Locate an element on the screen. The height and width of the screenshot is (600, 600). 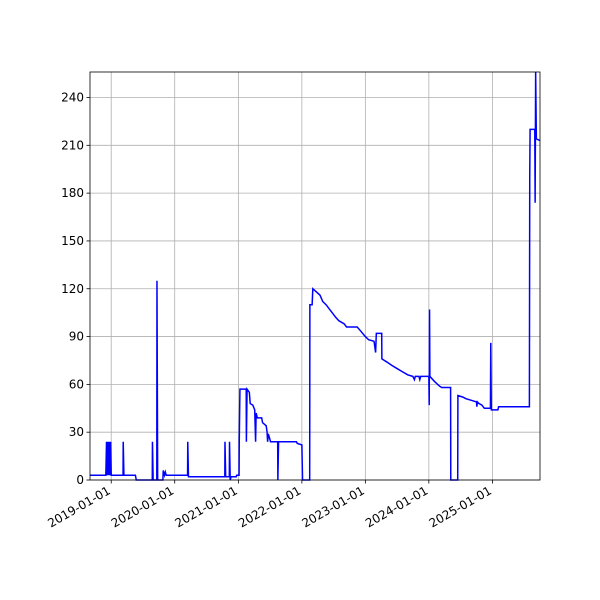
y-tick-label: 60 is located at coordinates (76, 384).